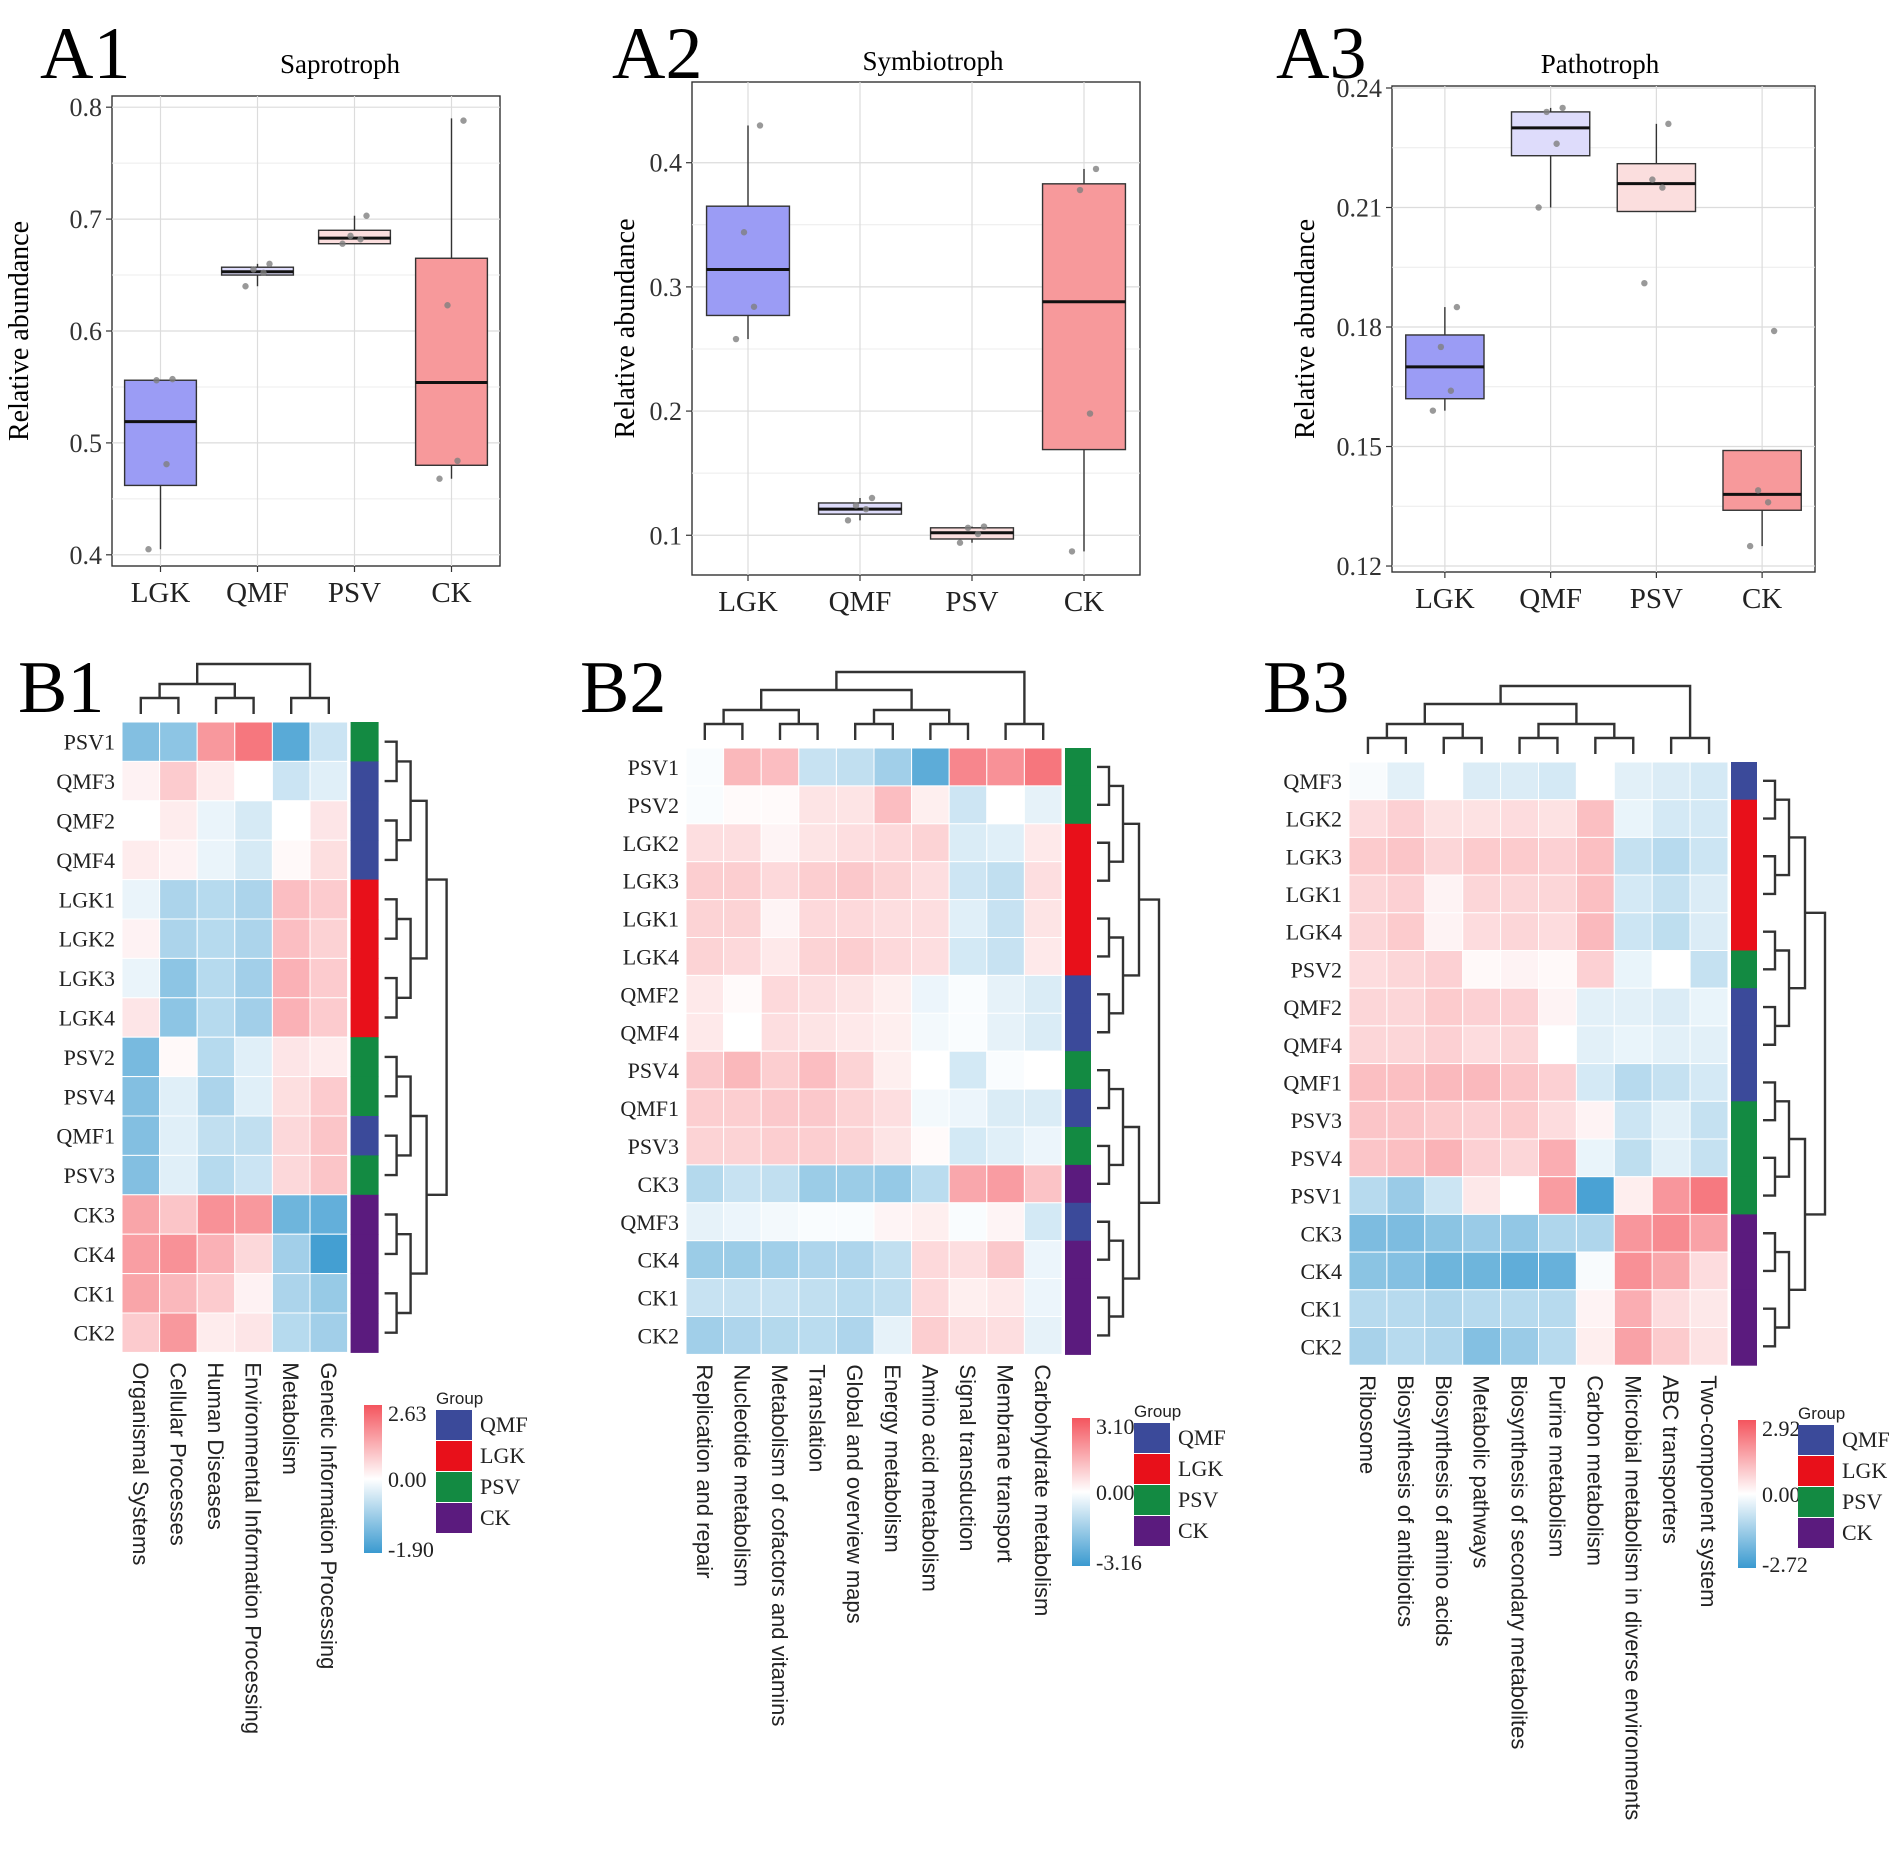  I want to click on y-tick-label: 0.8, so click(86, 107).